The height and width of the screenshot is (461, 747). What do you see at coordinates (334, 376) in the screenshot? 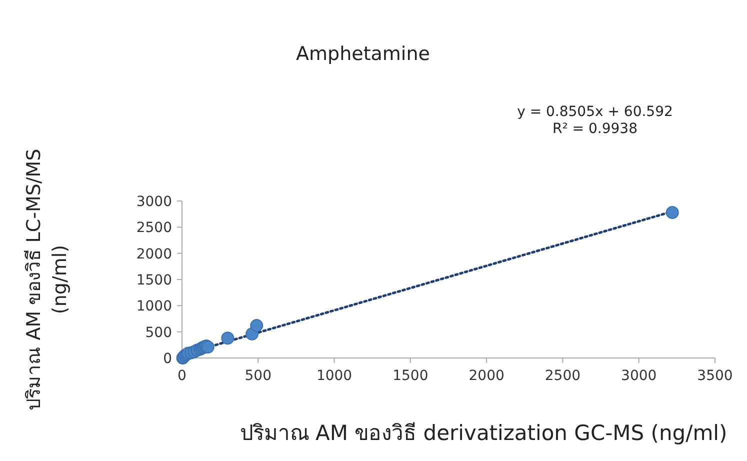
I see `x-tick-label: 1000` at bounding box center [334, 376].